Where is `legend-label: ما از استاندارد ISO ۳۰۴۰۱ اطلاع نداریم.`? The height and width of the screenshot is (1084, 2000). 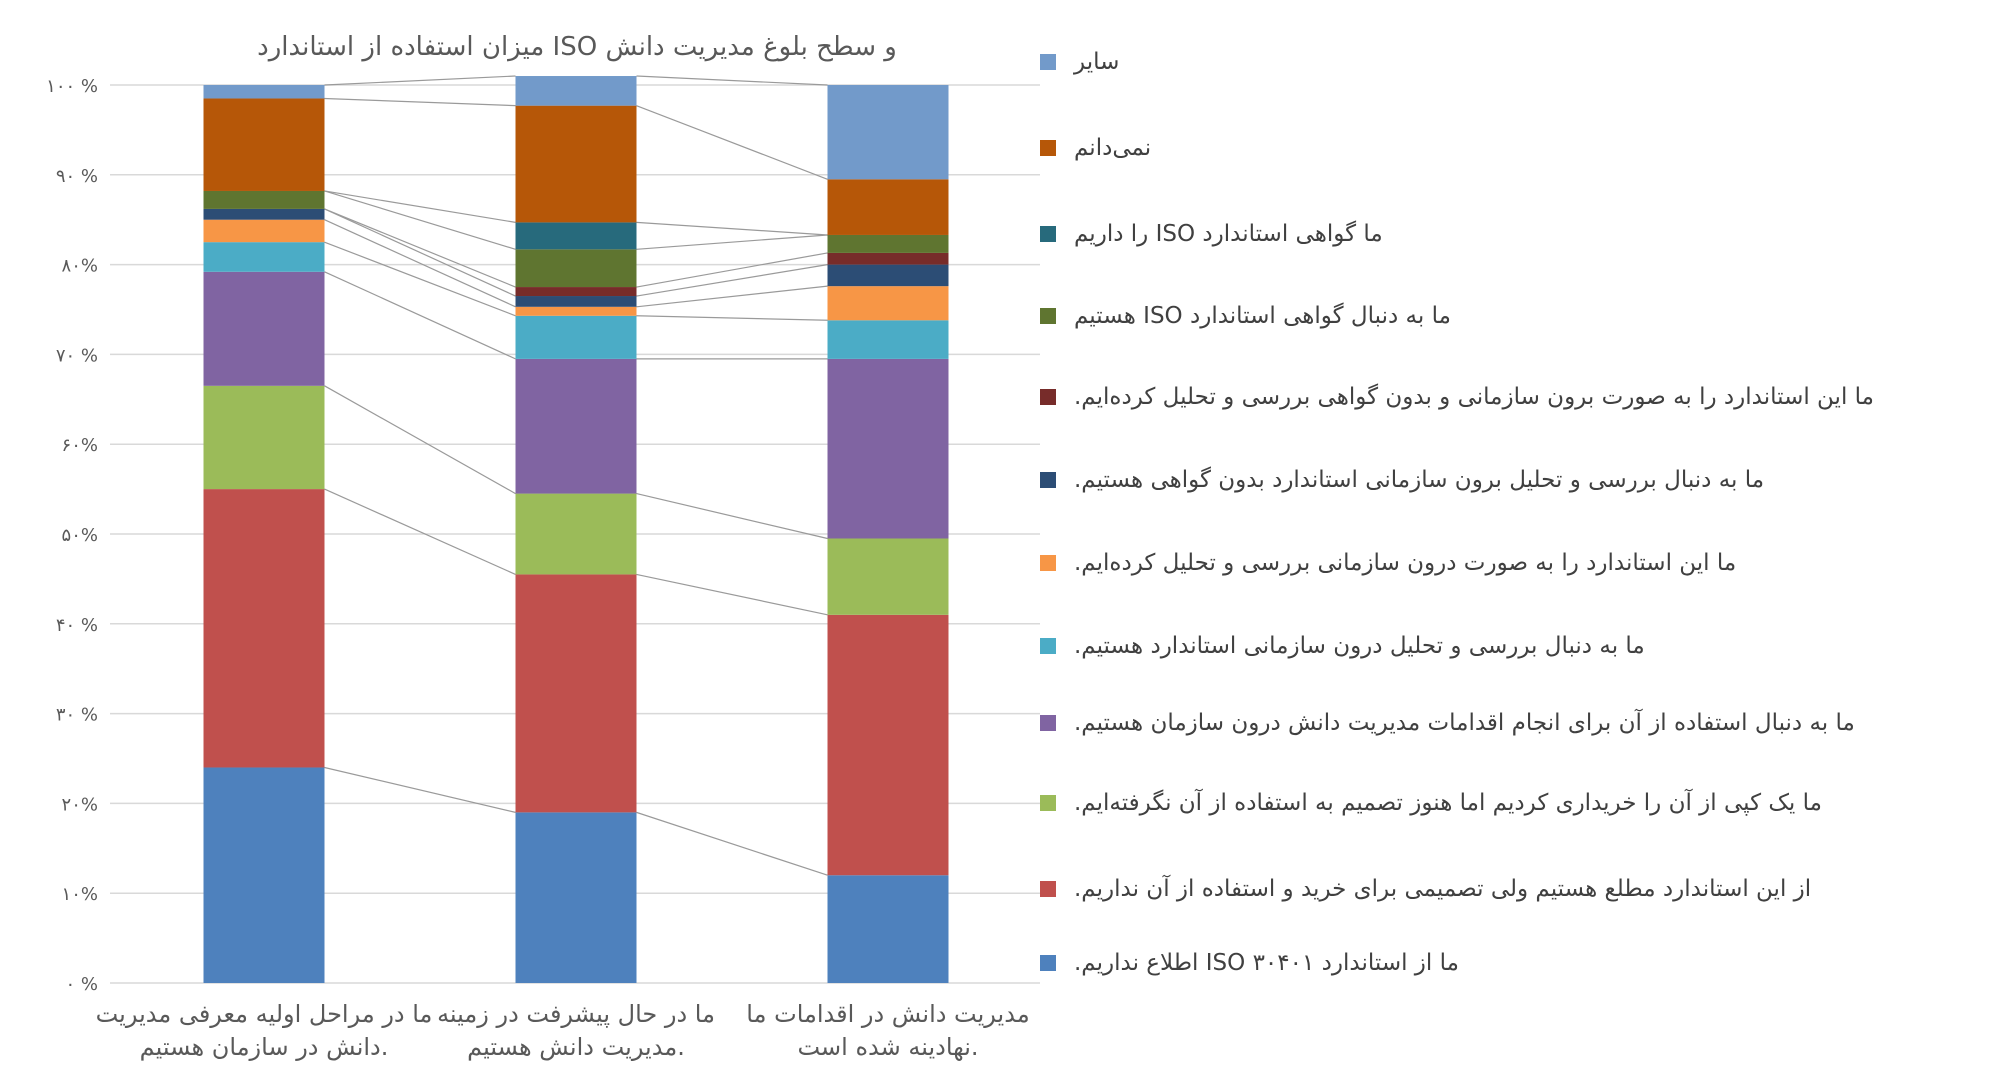 legend-label: ما از استاندارد ISO ۳۰۴۰۱ اطلاع نداریم. is located at coordinates (1266, 963).